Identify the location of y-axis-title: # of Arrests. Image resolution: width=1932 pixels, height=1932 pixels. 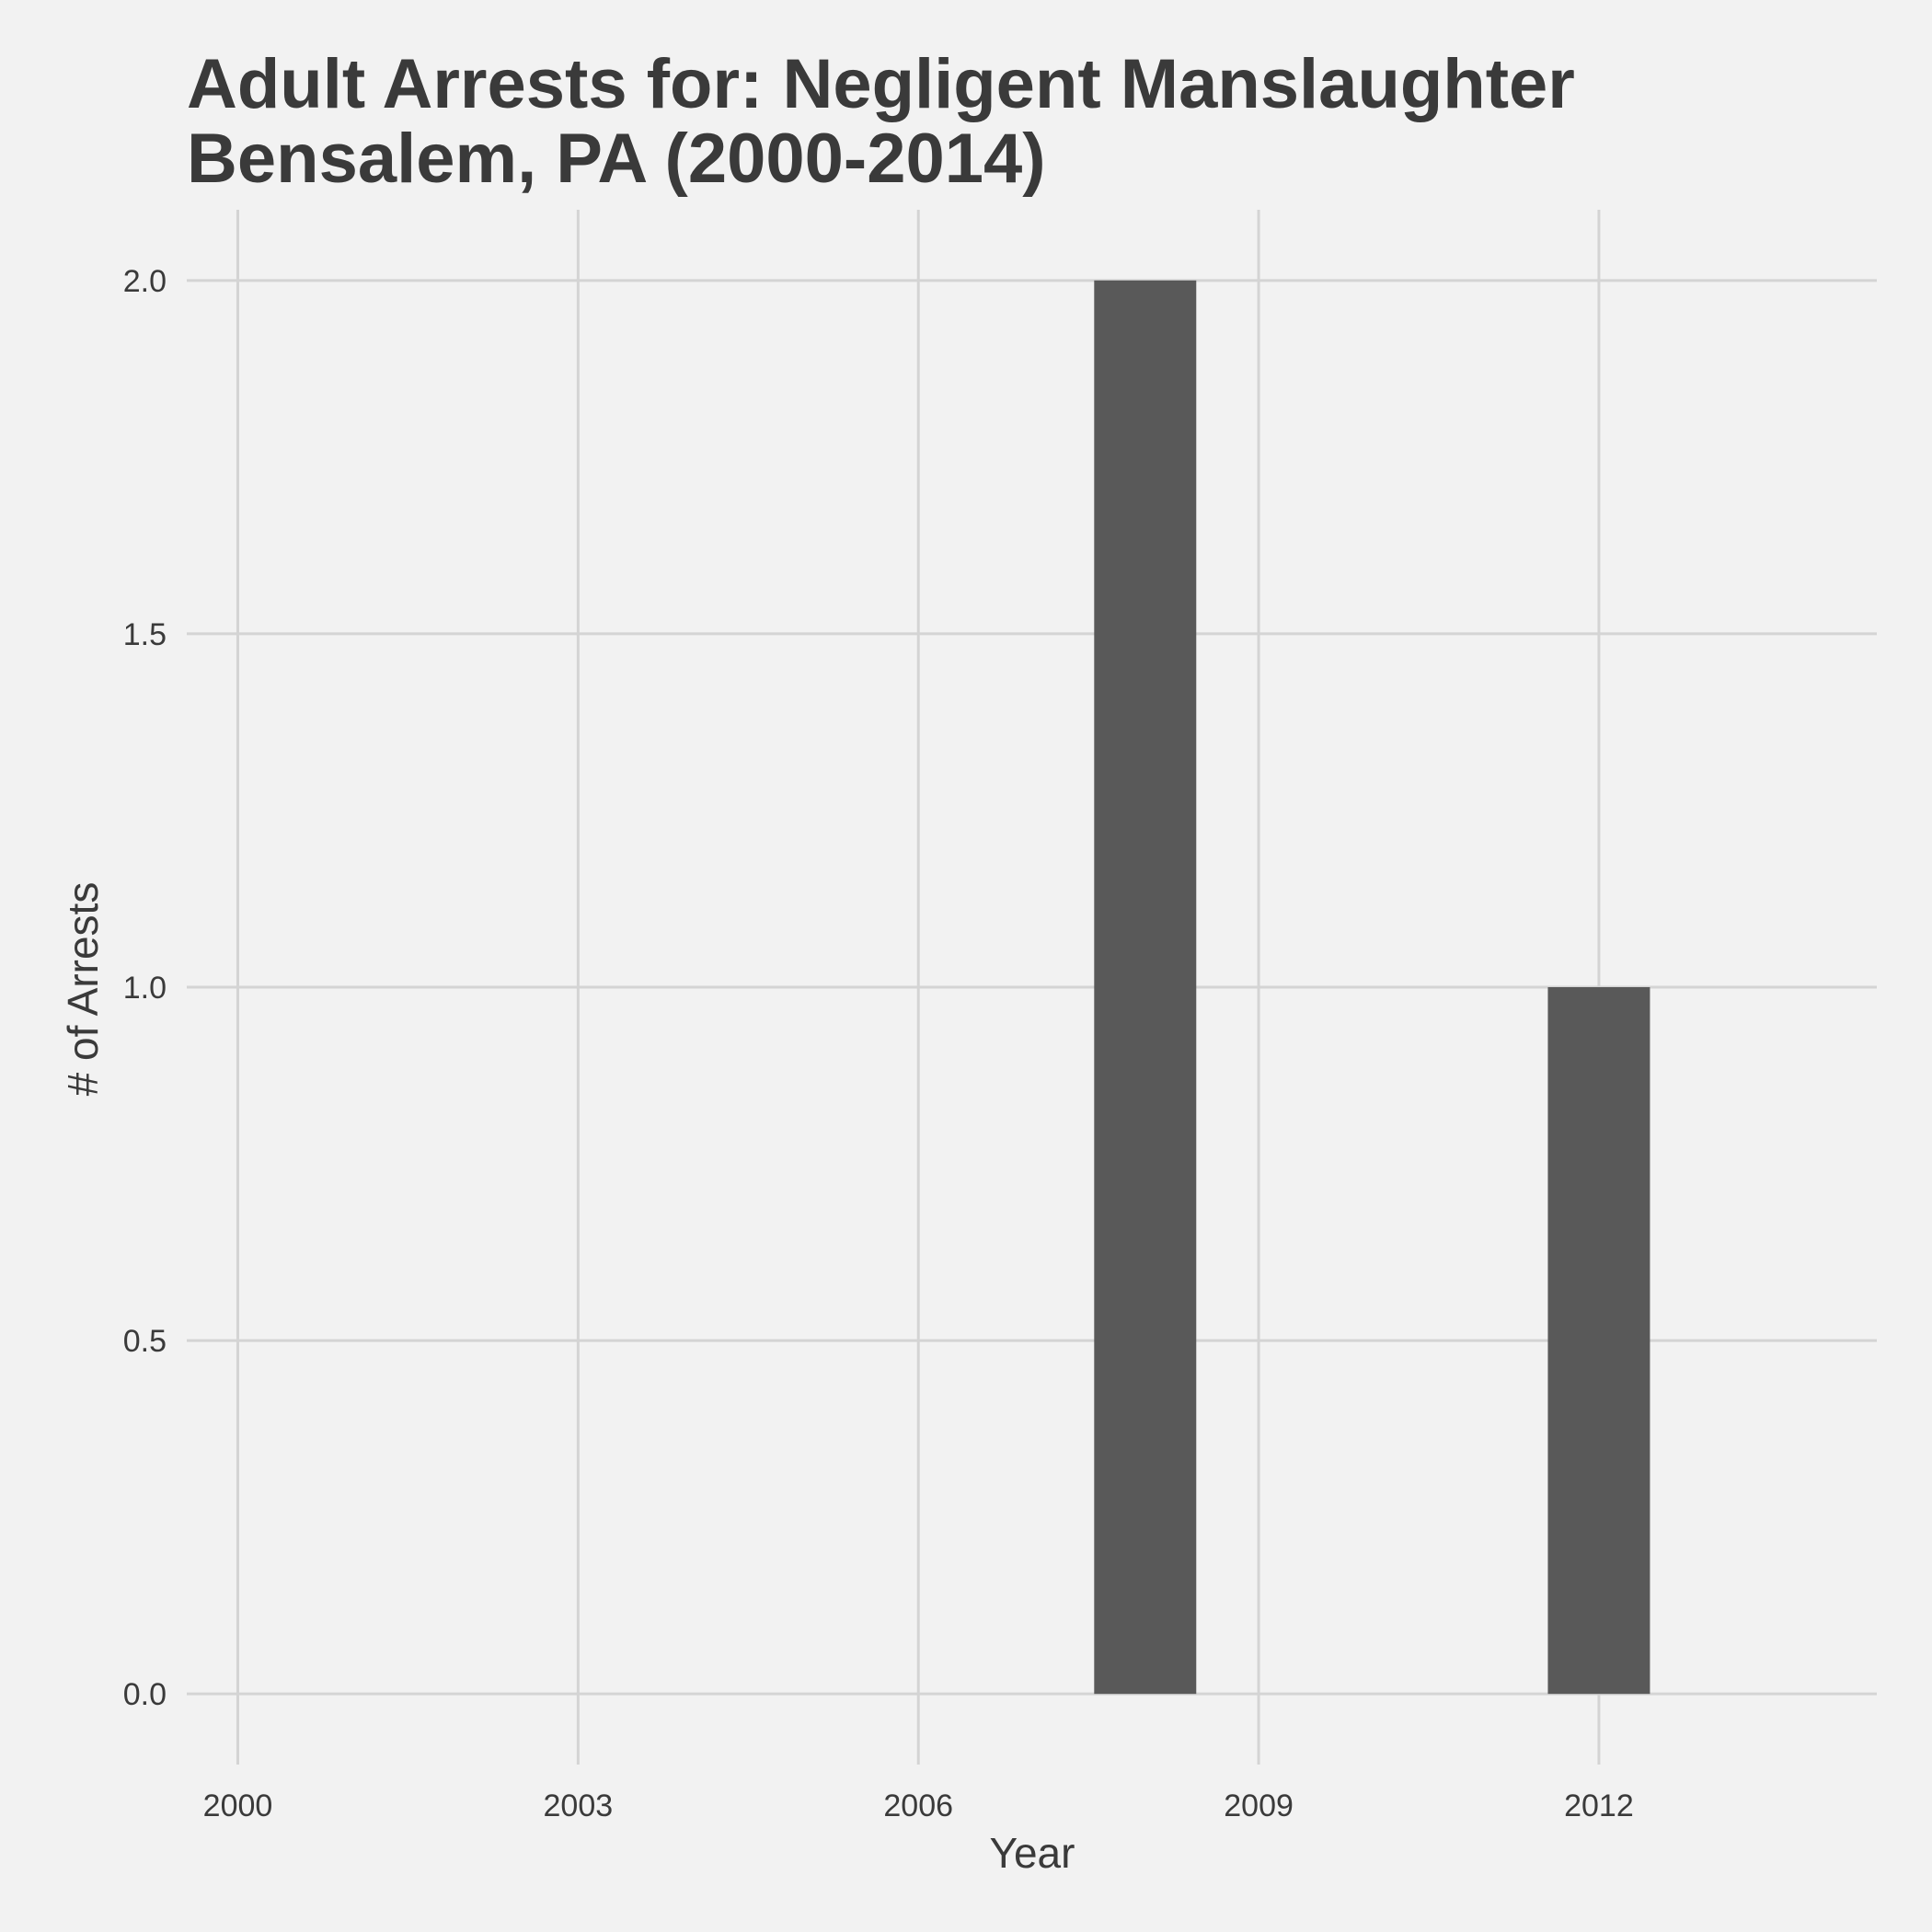
(83, 989).